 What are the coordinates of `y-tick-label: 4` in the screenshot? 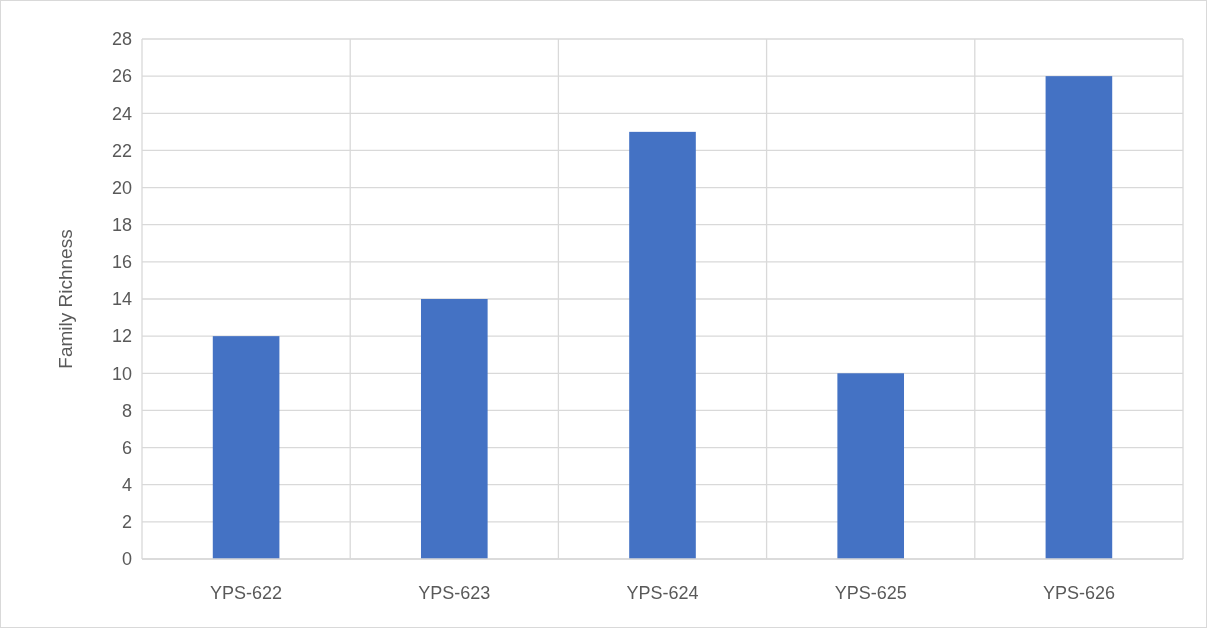 It's located at (126, 485).